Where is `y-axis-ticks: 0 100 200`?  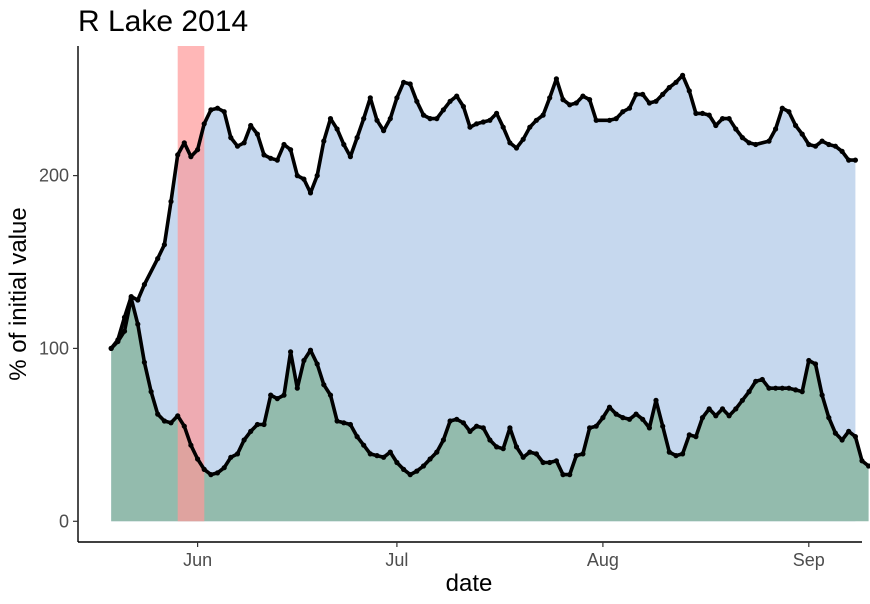 y-axis-ticks: 0 100 200 is located at coordinates (58, 348).